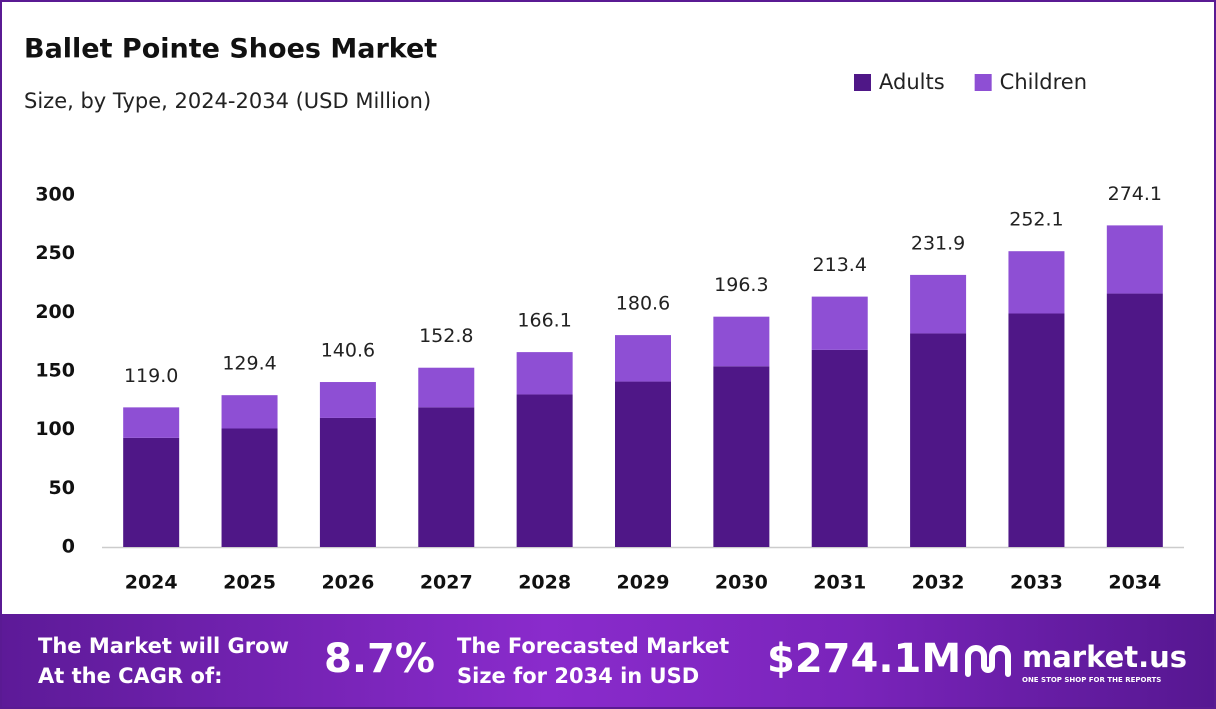 The height and width of the screenshot is (709, 1216). Describe the element at coordinates (839, 583) in the screenshot. I see `x-tick-label: 2031` at that location.